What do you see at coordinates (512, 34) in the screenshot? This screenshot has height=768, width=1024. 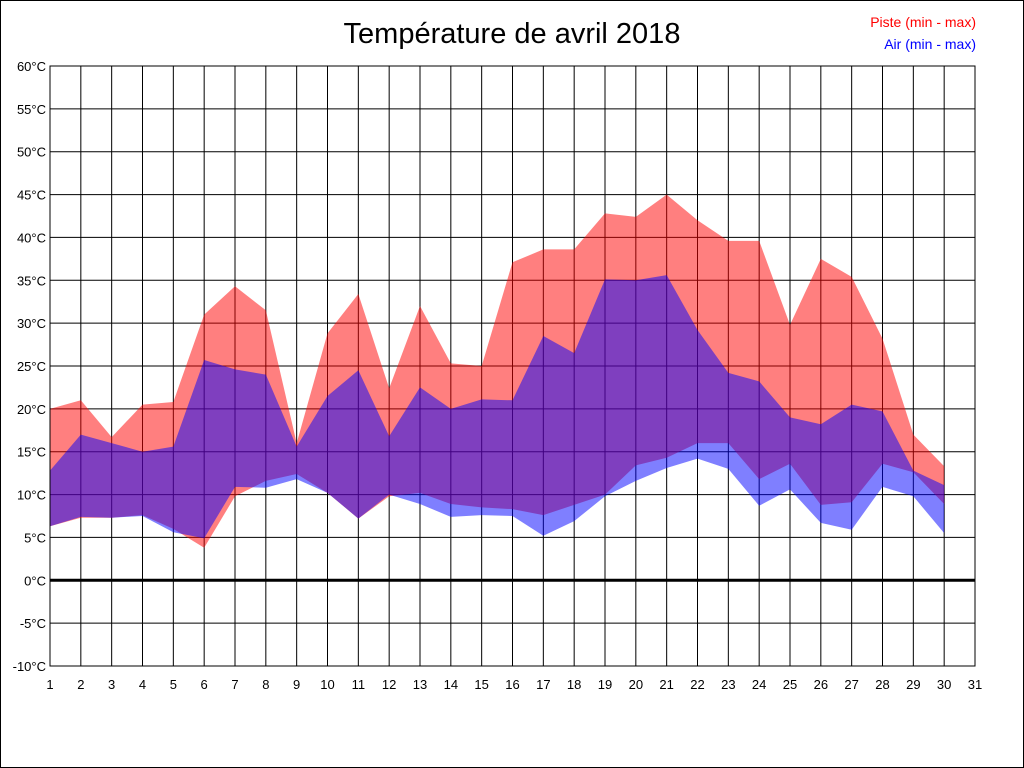 I see `chart-title: Température de avril 2018` at bounding box center [512, 34].